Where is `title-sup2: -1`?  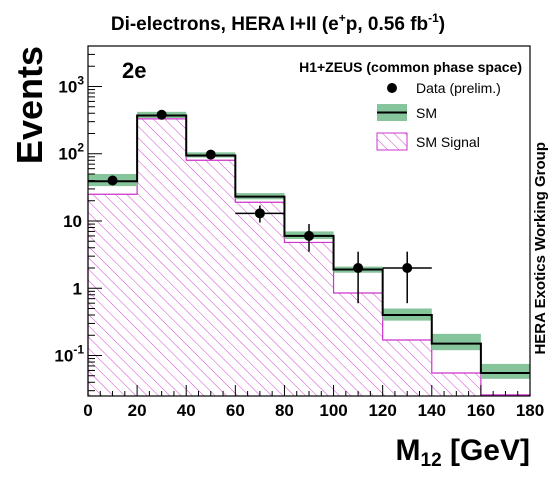 title-sup2: -1 is located at coordinates (433, 18).